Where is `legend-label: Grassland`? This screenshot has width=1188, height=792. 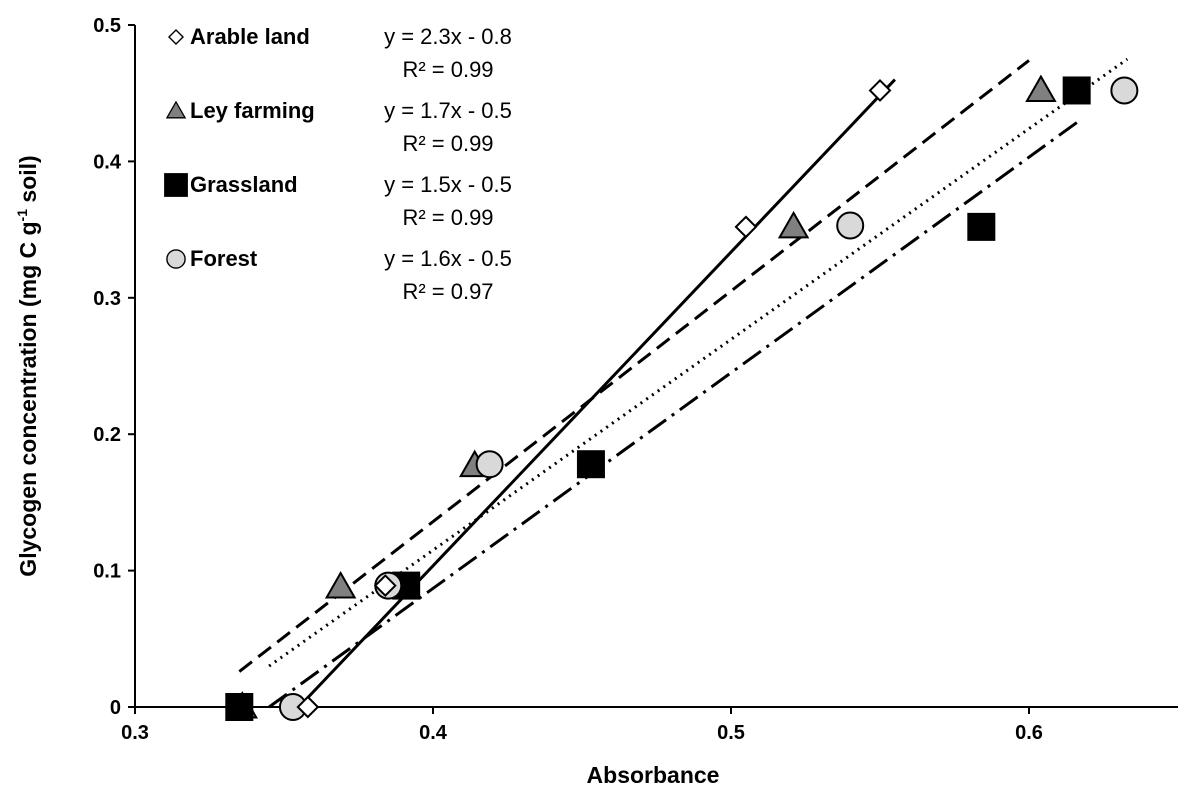 legend-label: Grassland is located at coordinates (244, 184).